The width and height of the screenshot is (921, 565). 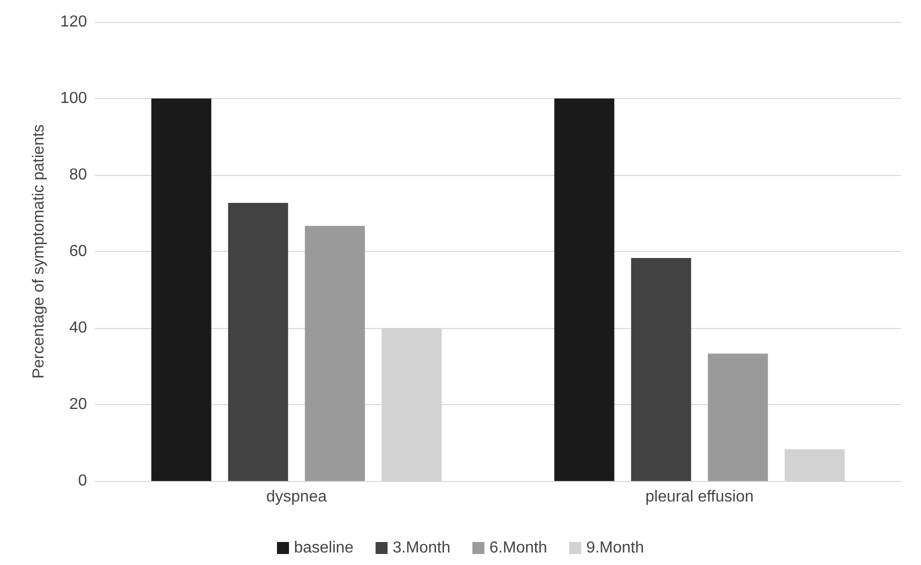 What do you see at coordinates (699, 497) in the screenshot?
I see `x-tick-label: pleural effusion` at bounding box center [699, 497].